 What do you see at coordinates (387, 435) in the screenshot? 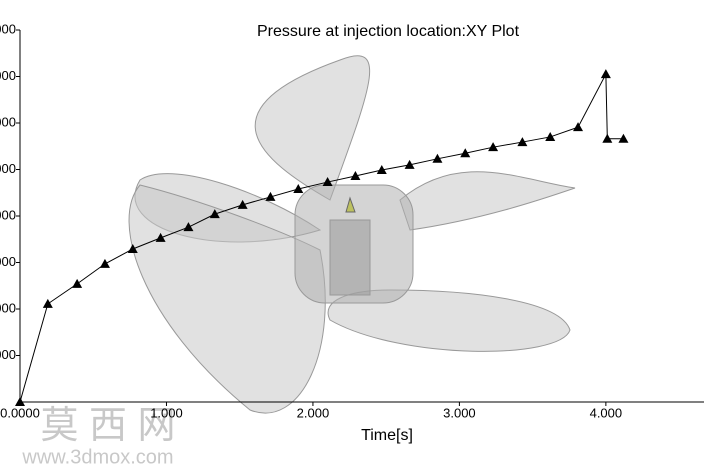
I see `x-axis-label: Time[s]` at bounding box center [387, 435].